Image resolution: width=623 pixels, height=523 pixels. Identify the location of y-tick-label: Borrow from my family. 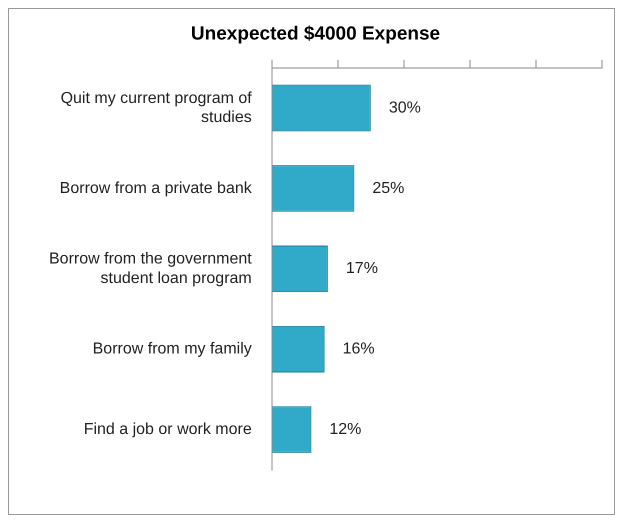
(172, 349).